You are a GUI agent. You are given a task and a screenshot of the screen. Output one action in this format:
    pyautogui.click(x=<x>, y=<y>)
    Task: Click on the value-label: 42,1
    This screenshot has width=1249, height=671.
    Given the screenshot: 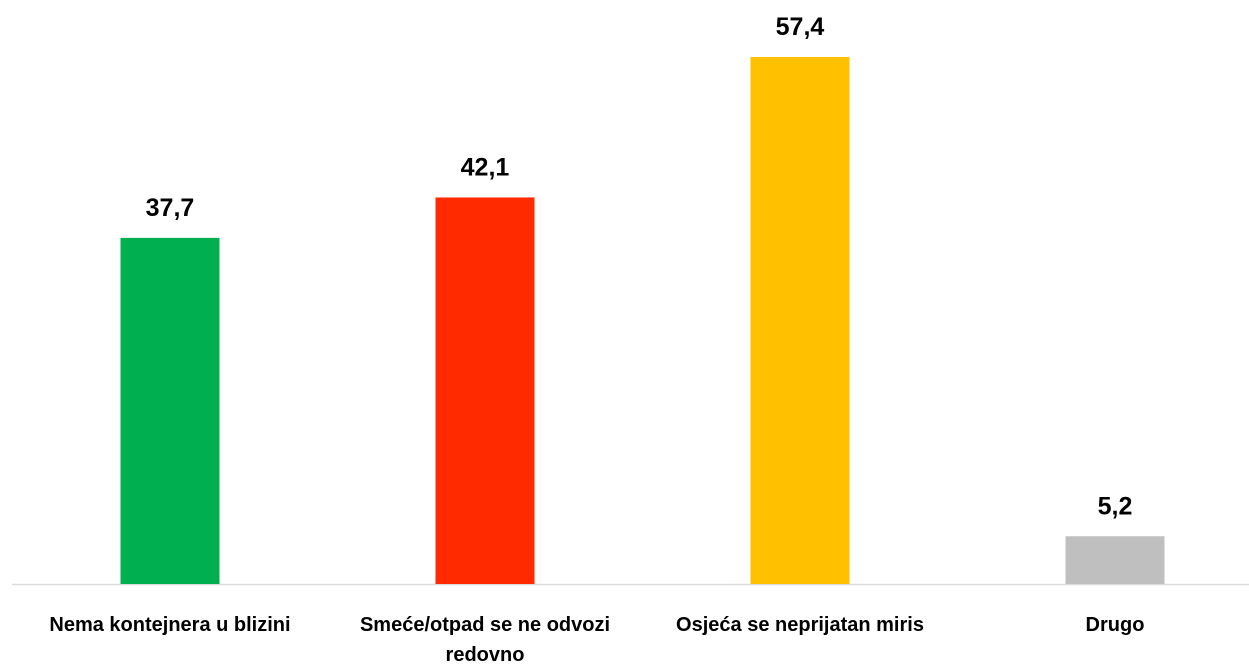 What is the action you would take?
    pyautogui.click(x=485, y=167)
    